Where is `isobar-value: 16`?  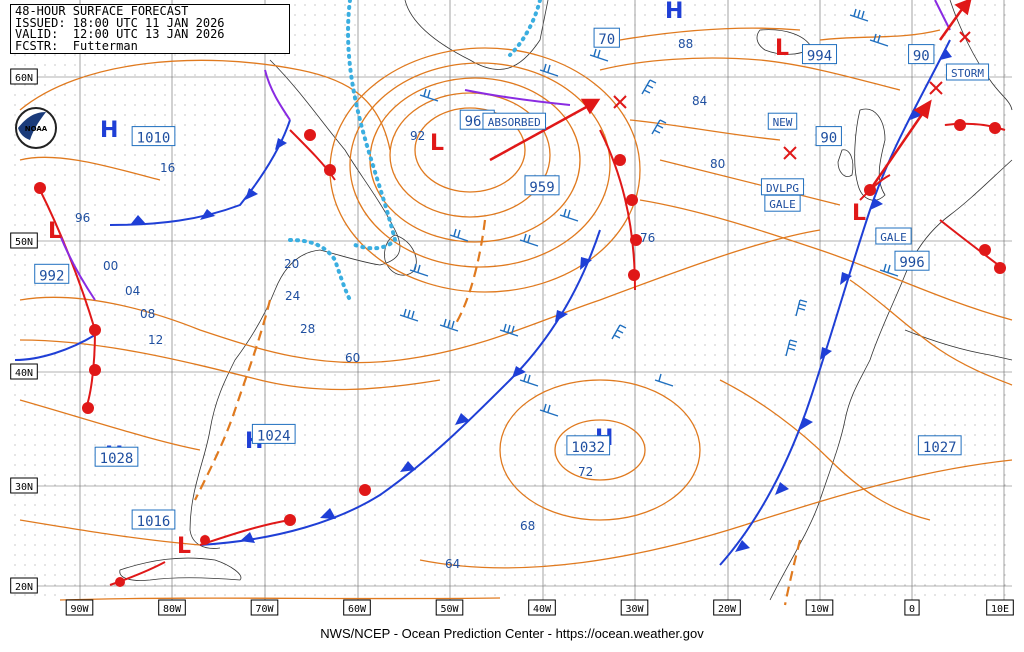
isobar-value: 16 is located at coordinates (167, 168).